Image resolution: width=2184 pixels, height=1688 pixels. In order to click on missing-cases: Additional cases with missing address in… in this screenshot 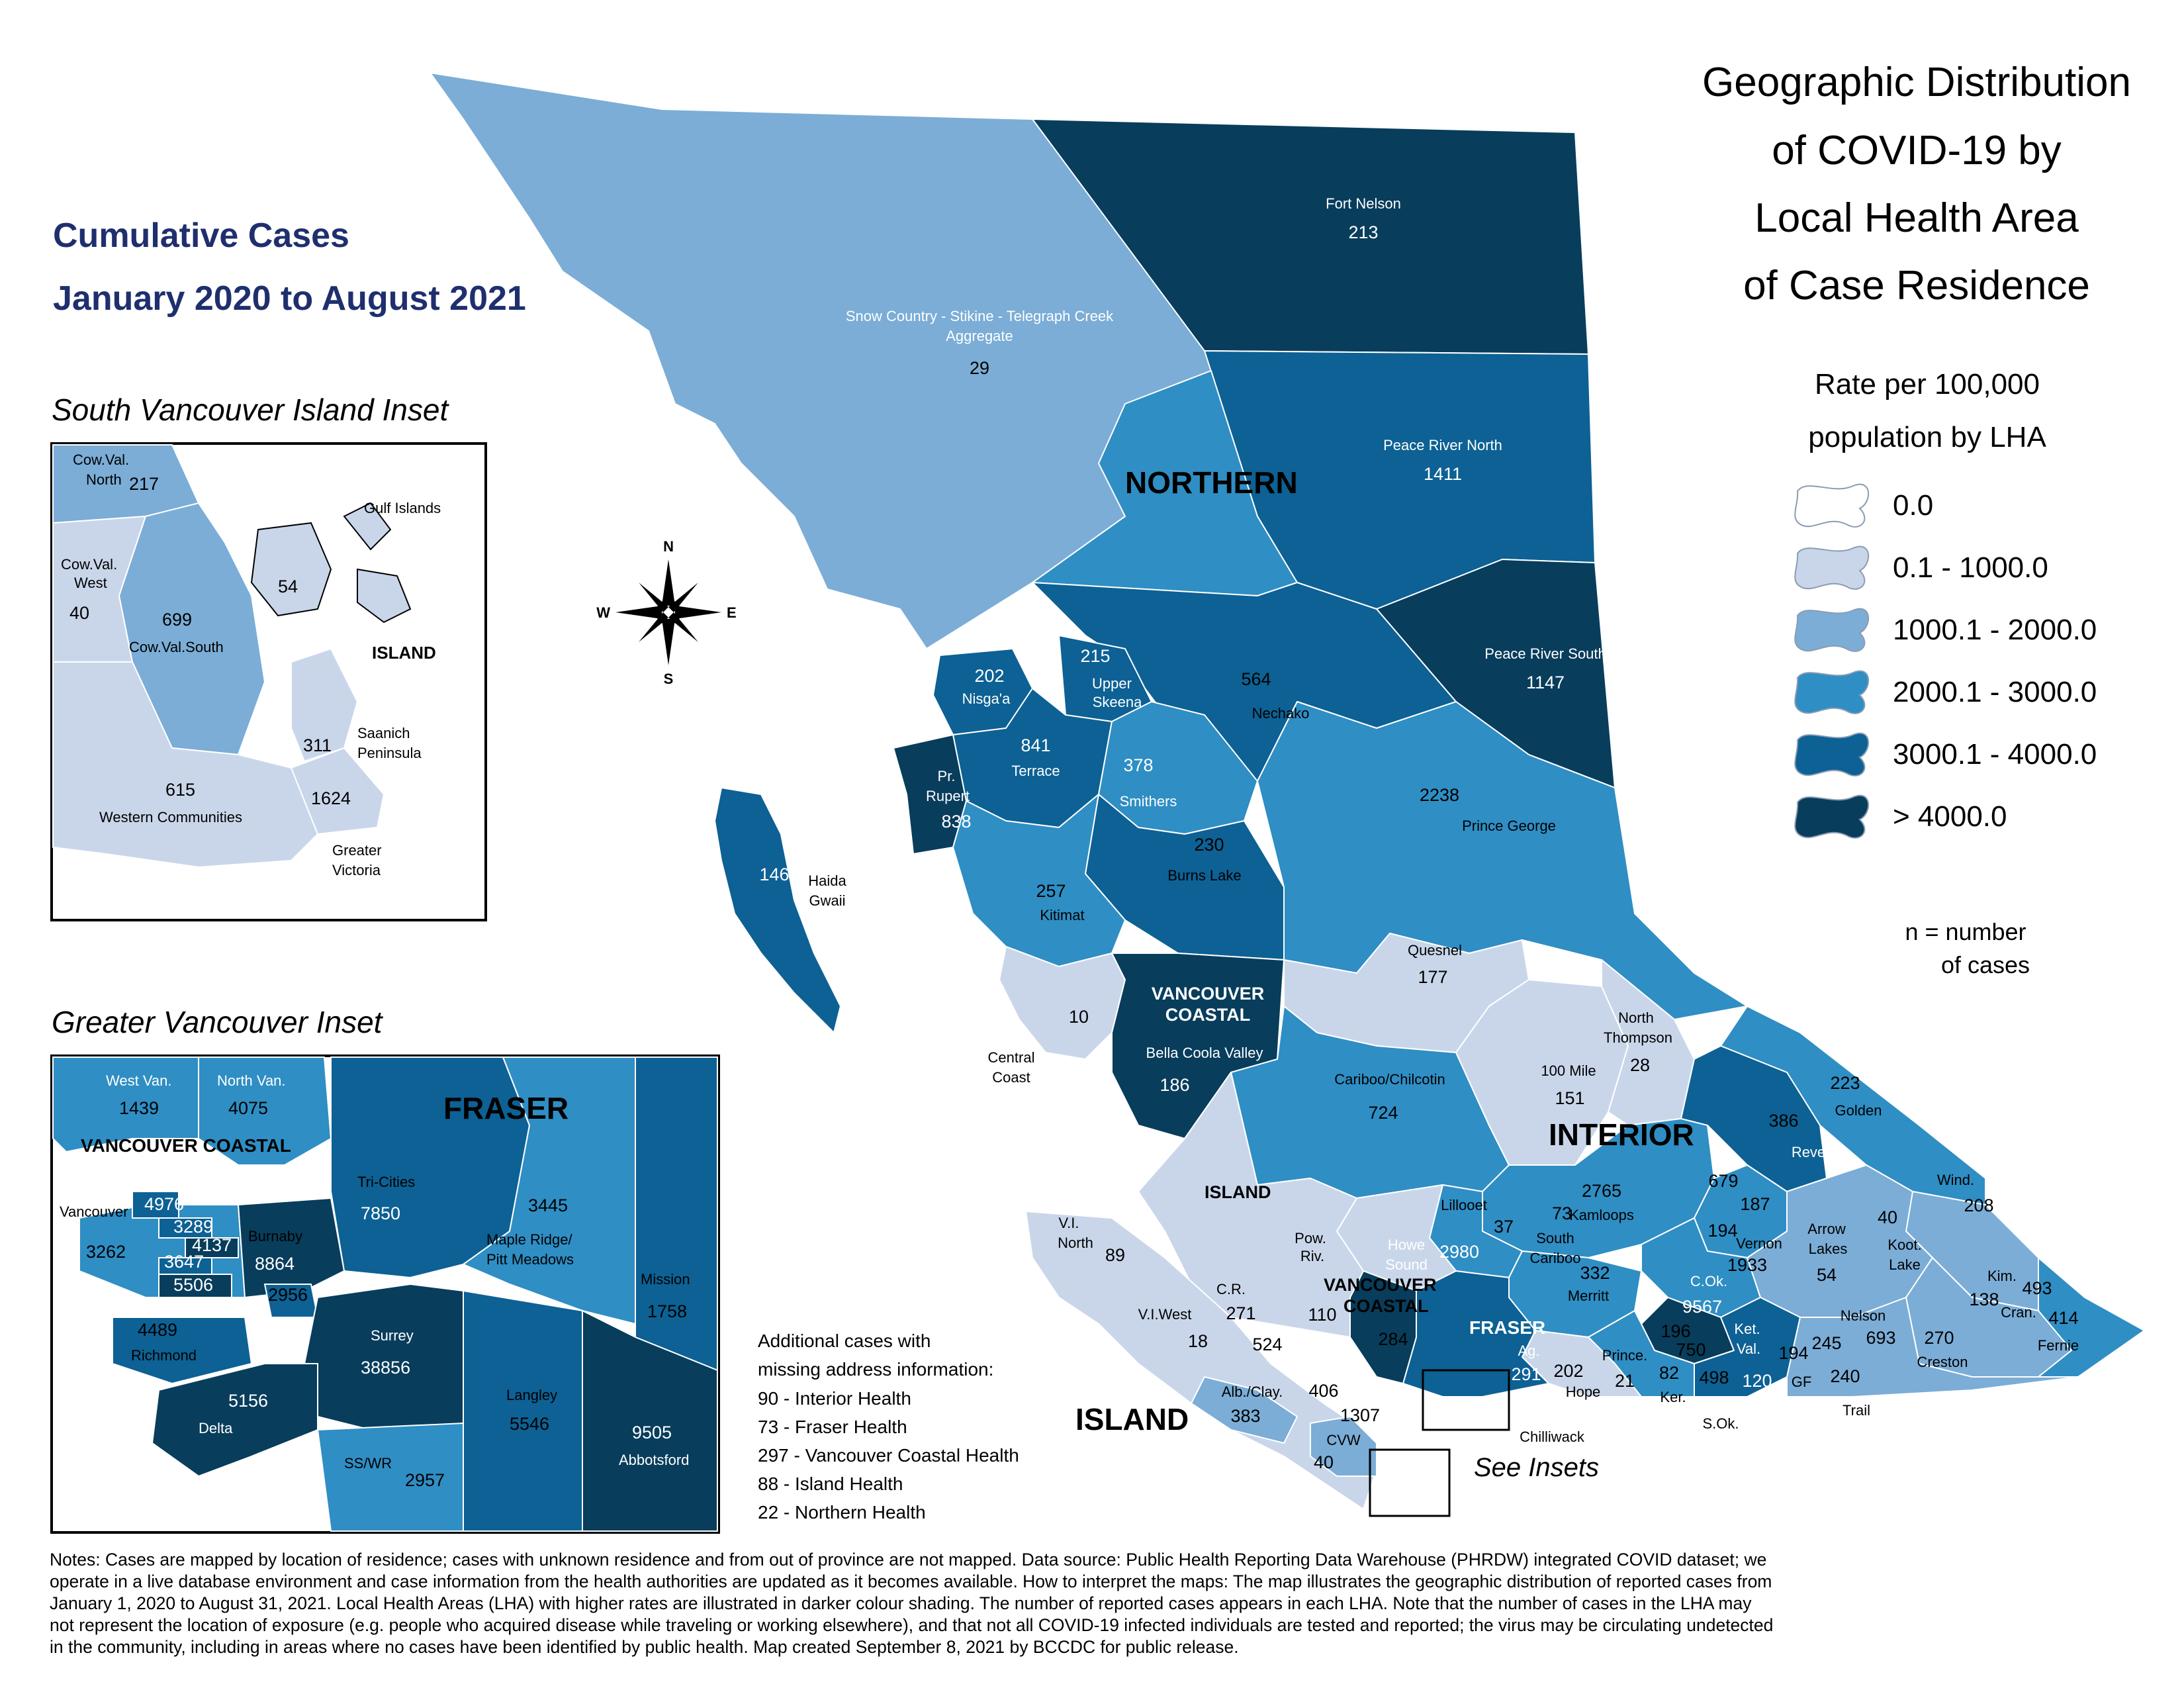, I will do `click(889, 1427)`.